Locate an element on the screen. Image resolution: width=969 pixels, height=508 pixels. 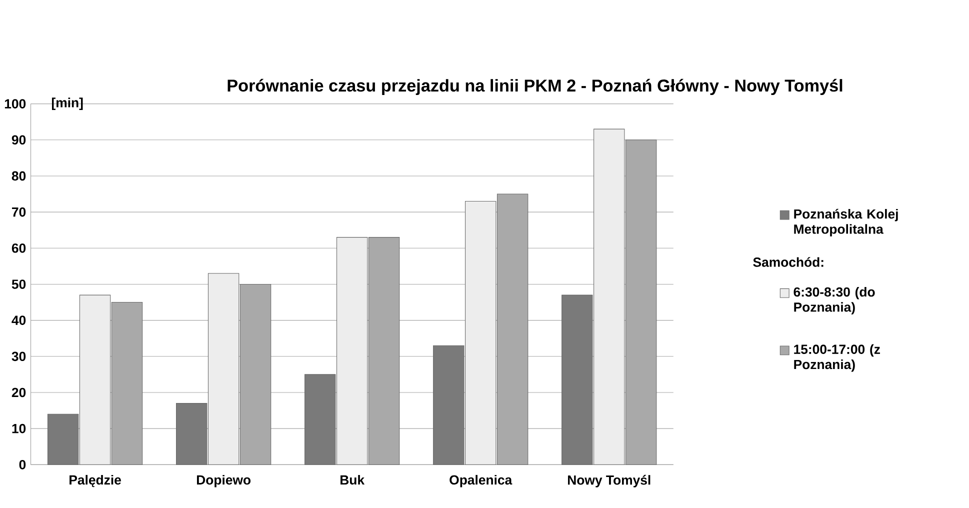
x-tick-label: Buk is located at coordinates (352, 479).